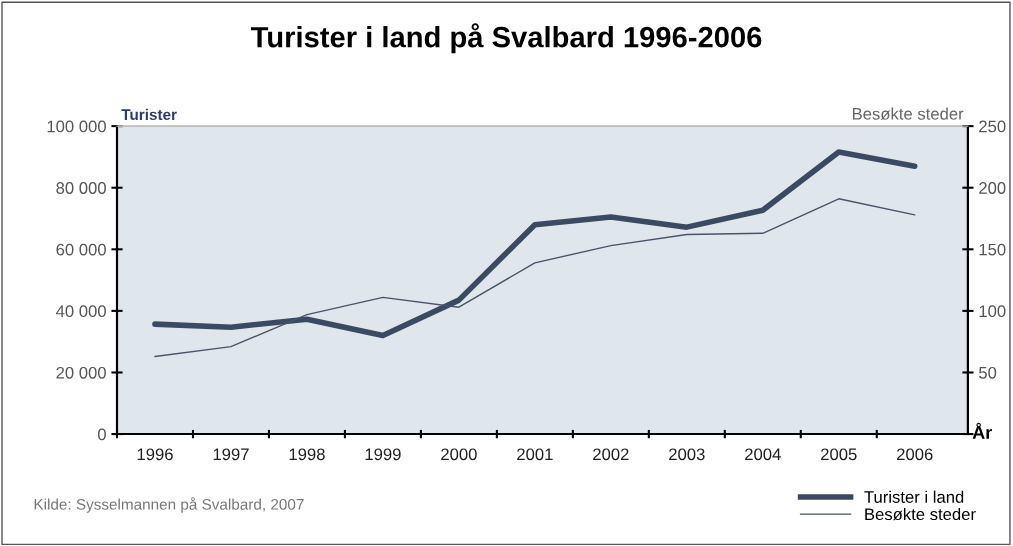  What do you see at coordinates (155, 454) in the screenshot?
I see `x-tick-label: 1996` at bounding box center [155, 454].